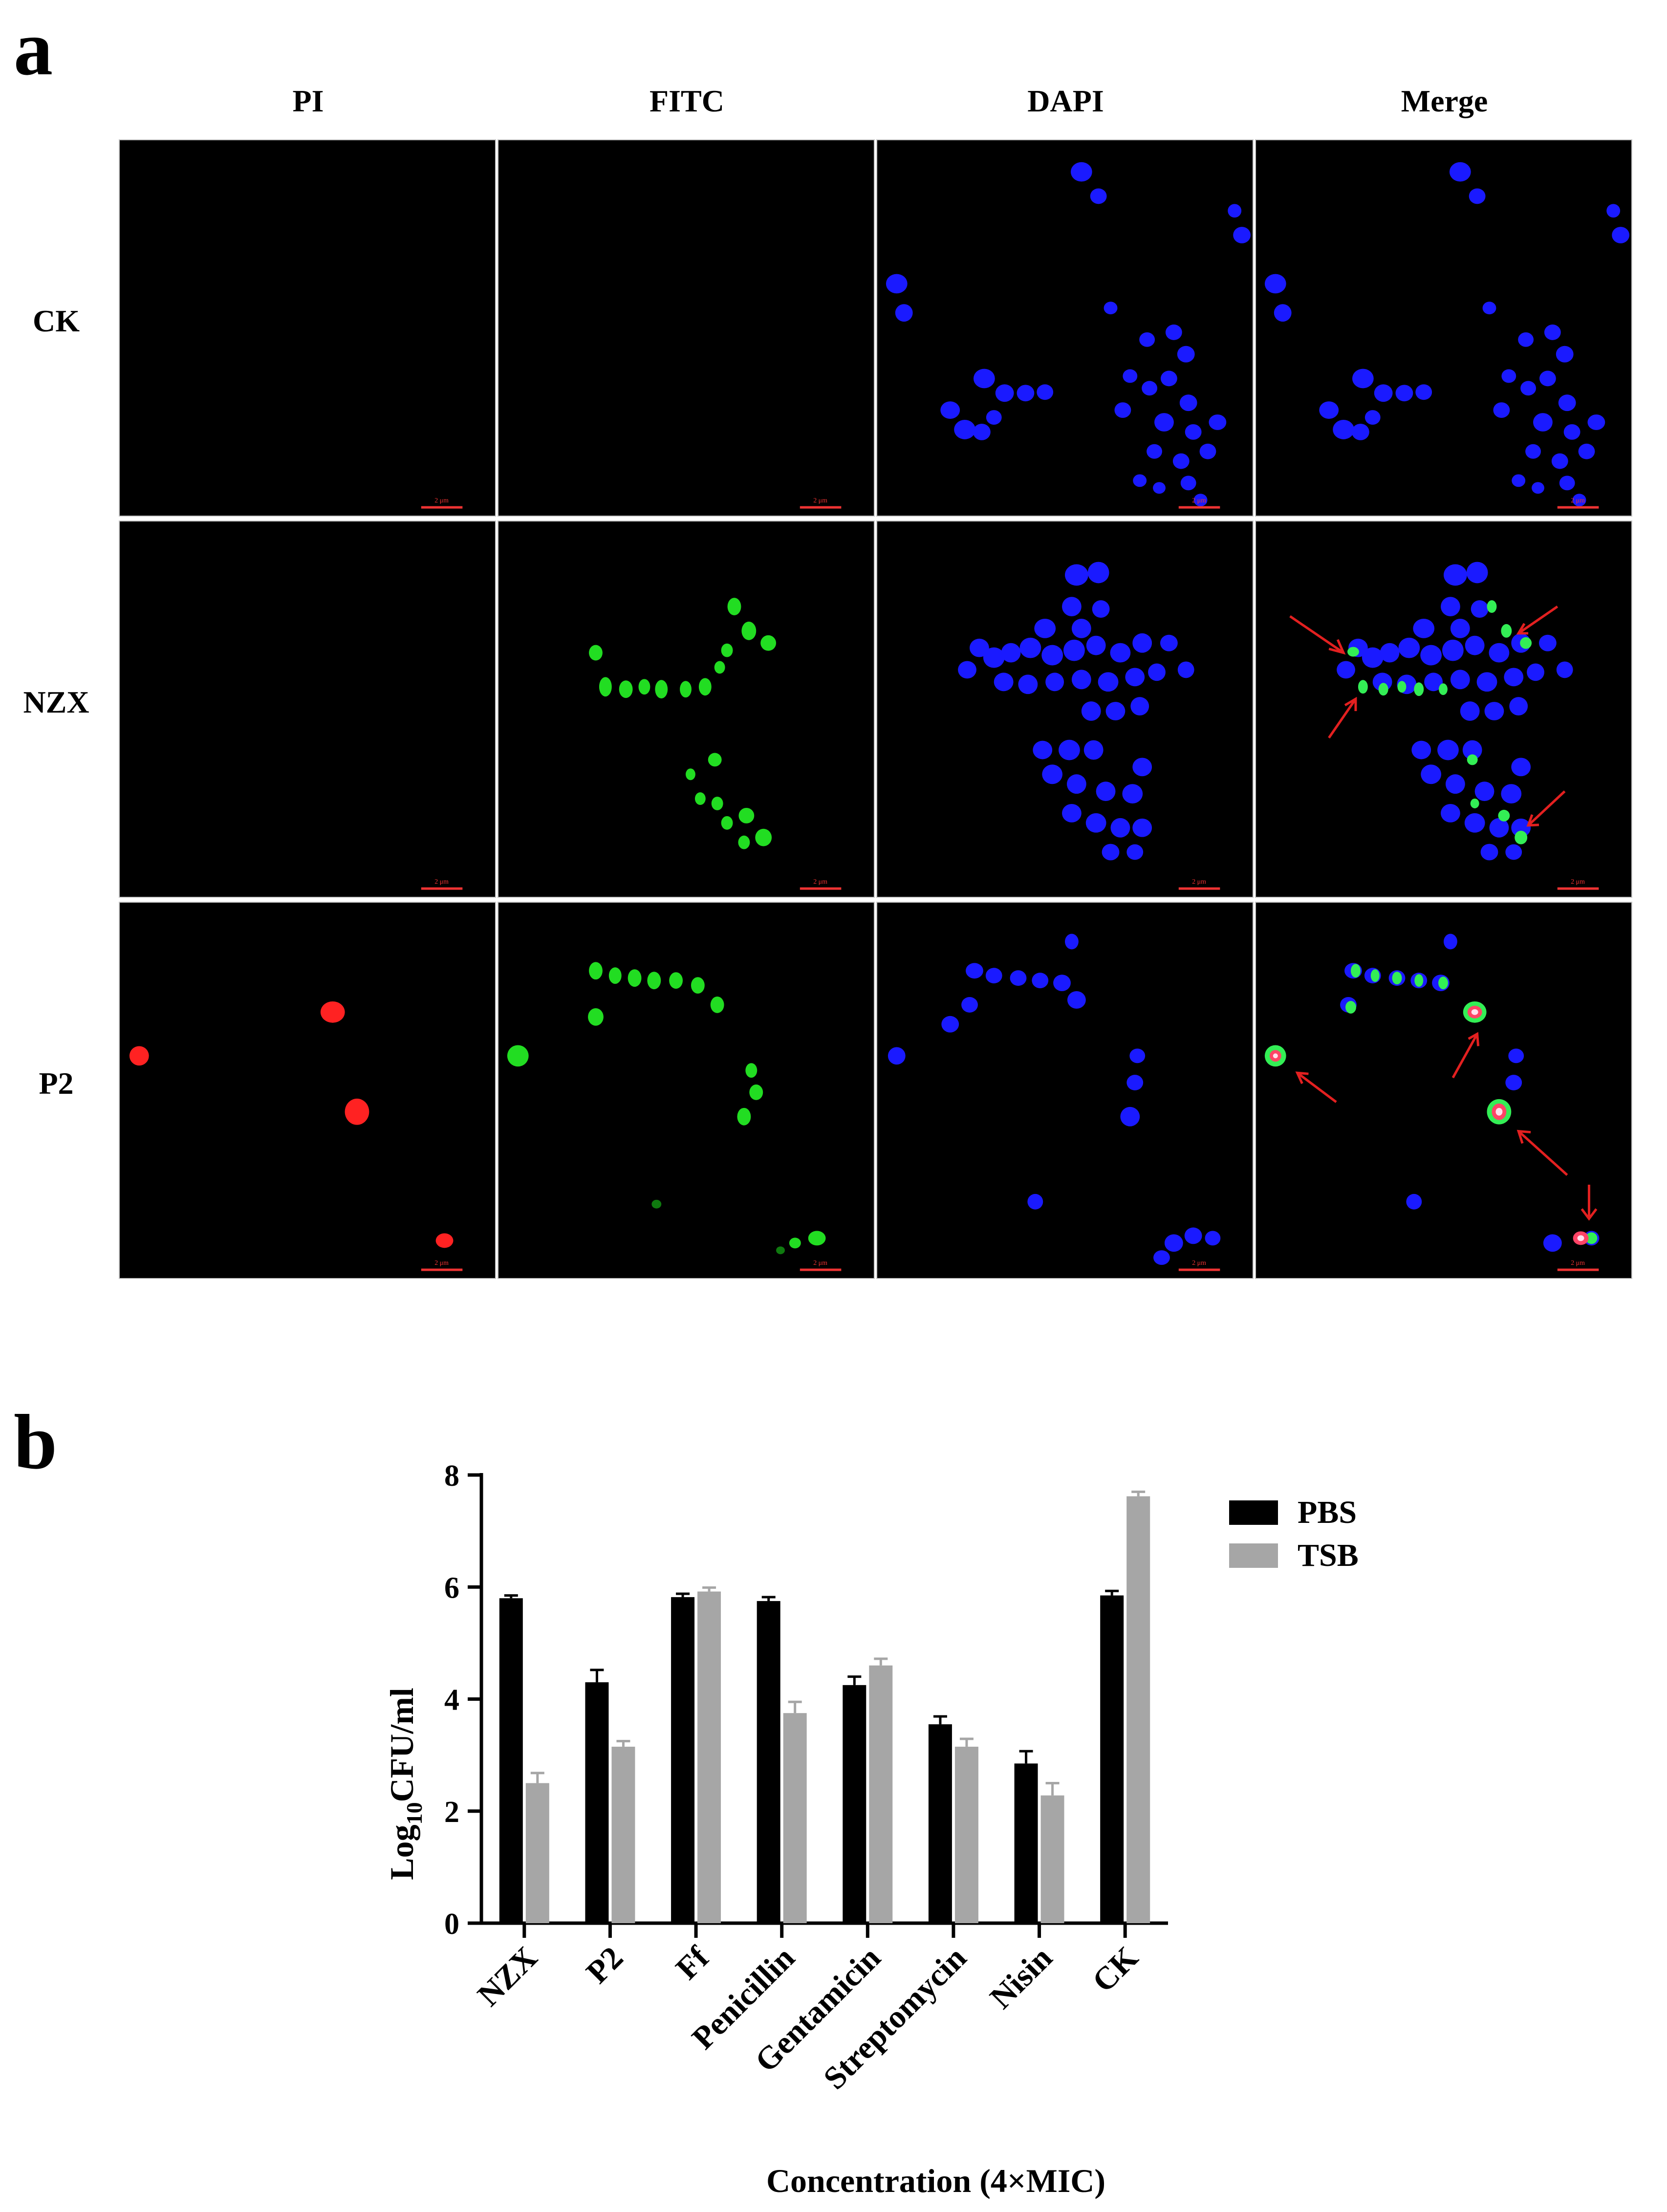 The width and height of the screenshot is (1667, 2212). What do you see at coordinates (1065, 101) in the screenshot?
I see `column-header-dapi: DAPI` at bounding box center [1065, 101].